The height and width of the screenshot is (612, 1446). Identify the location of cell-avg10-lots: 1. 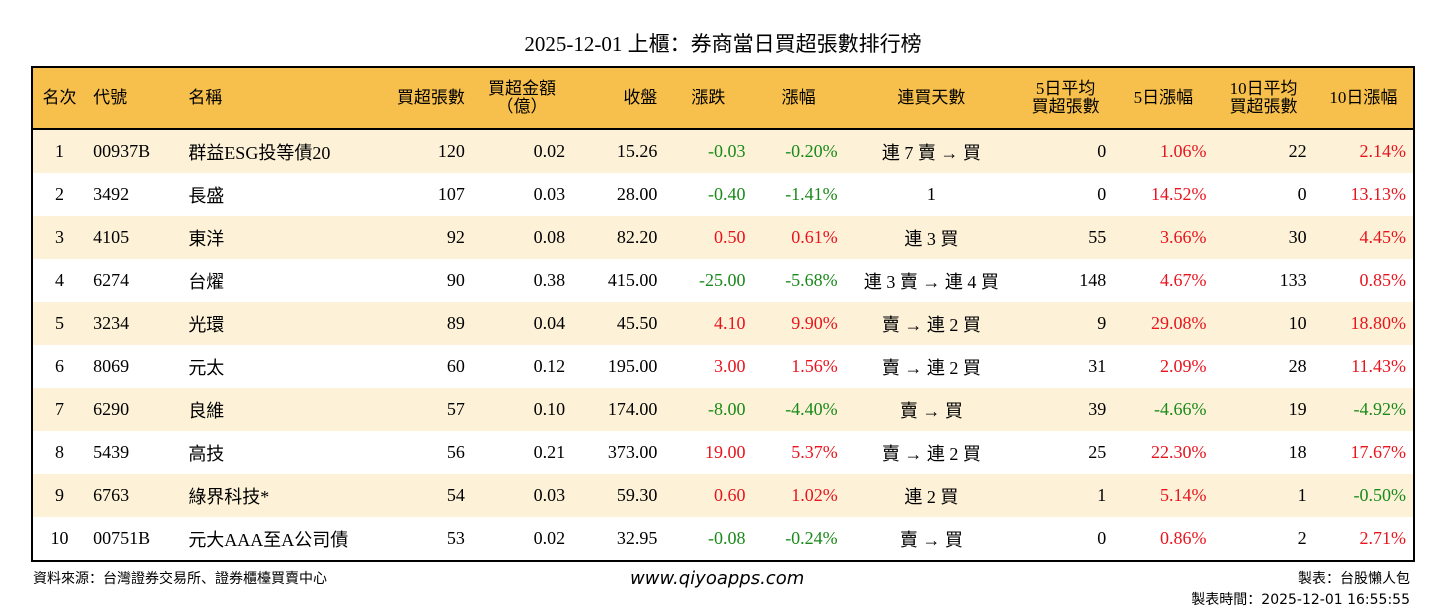
(1263, 495).